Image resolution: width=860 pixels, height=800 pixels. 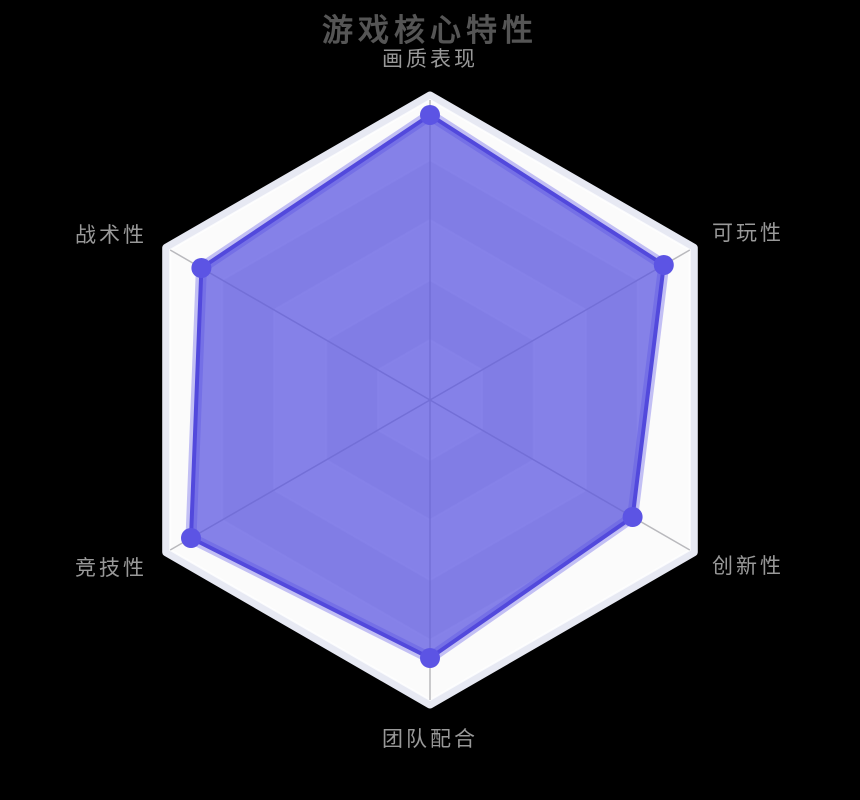 What do you see at coordinates (430, 59) in the screenshot?
I see `axis-label-huazhi-biaoxian: 画质表现` at bounding box center [430, 59].